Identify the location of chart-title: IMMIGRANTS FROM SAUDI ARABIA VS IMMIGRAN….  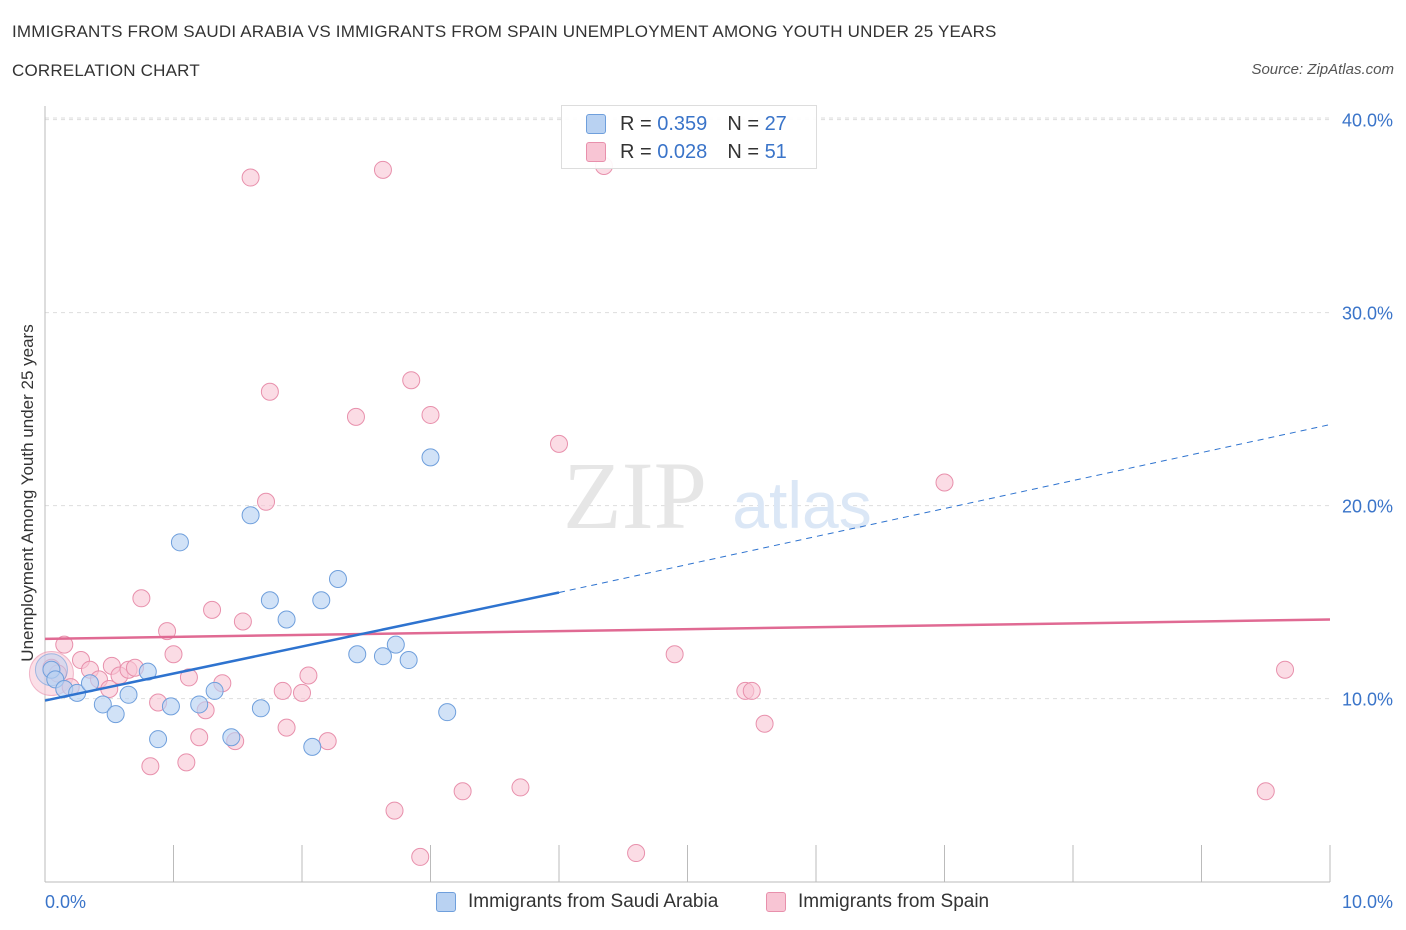
(504, 31).